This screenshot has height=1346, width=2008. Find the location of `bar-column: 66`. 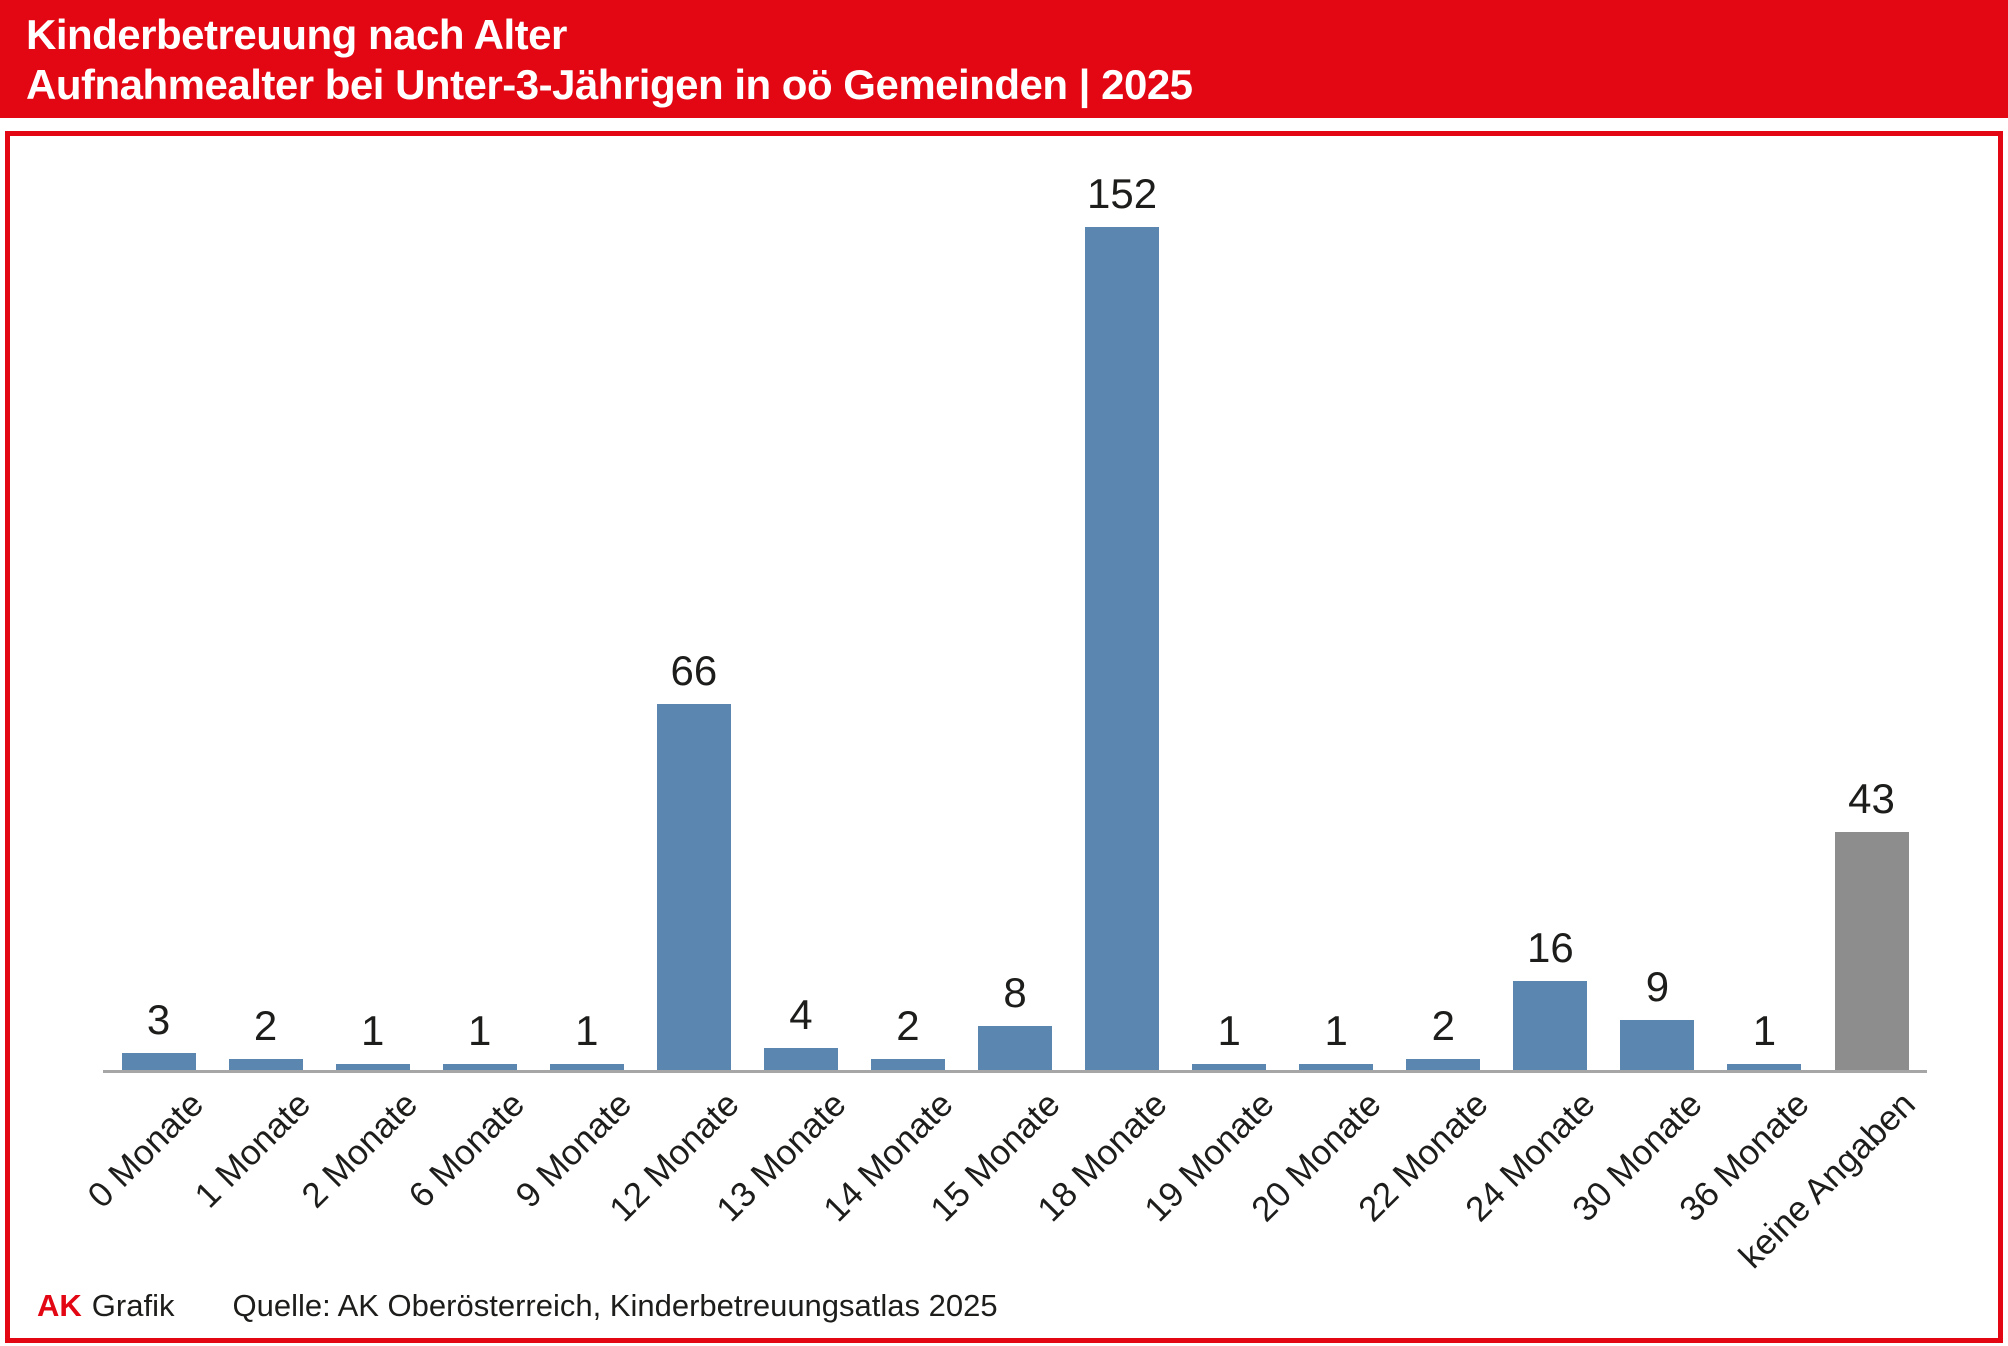

bar-column: 66 is located at coordinates (693, 648).